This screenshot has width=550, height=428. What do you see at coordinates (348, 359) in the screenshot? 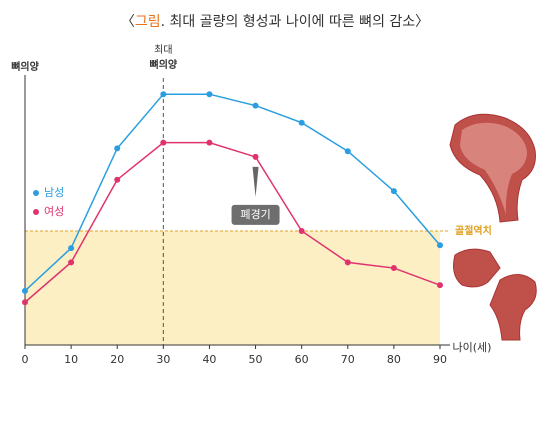
I see `x-tick-label: 70` at bounding box center [348, 359].